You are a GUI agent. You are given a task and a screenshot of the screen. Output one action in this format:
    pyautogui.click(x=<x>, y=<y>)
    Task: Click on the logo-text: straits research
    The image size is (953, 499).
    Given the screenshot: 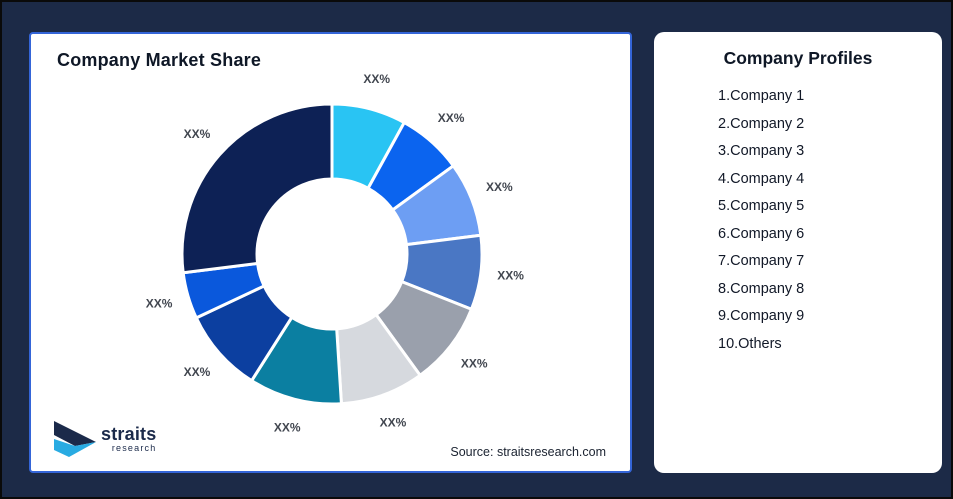 What is the action you would take?
    pyautogui.click(x=128, y=439)
    